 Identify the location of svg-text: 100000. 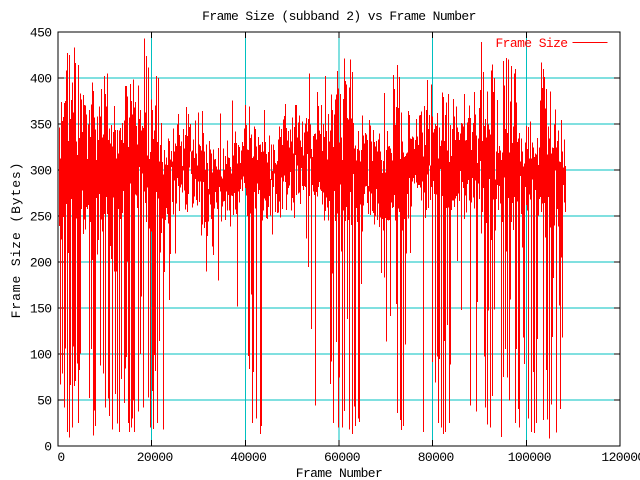
(529, 457).